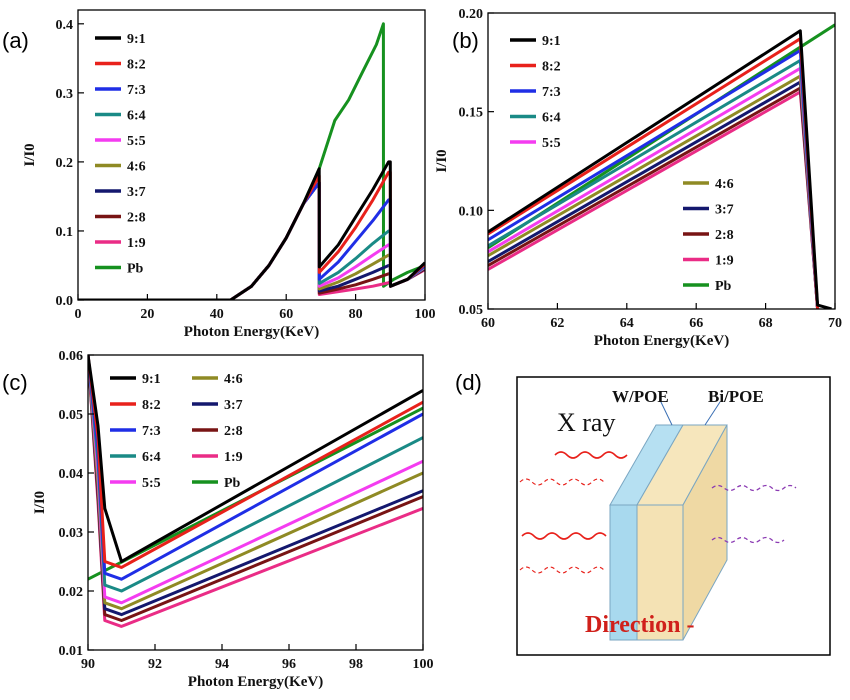  I want to click on y-tick-label: 0.02, so click(71, 592).